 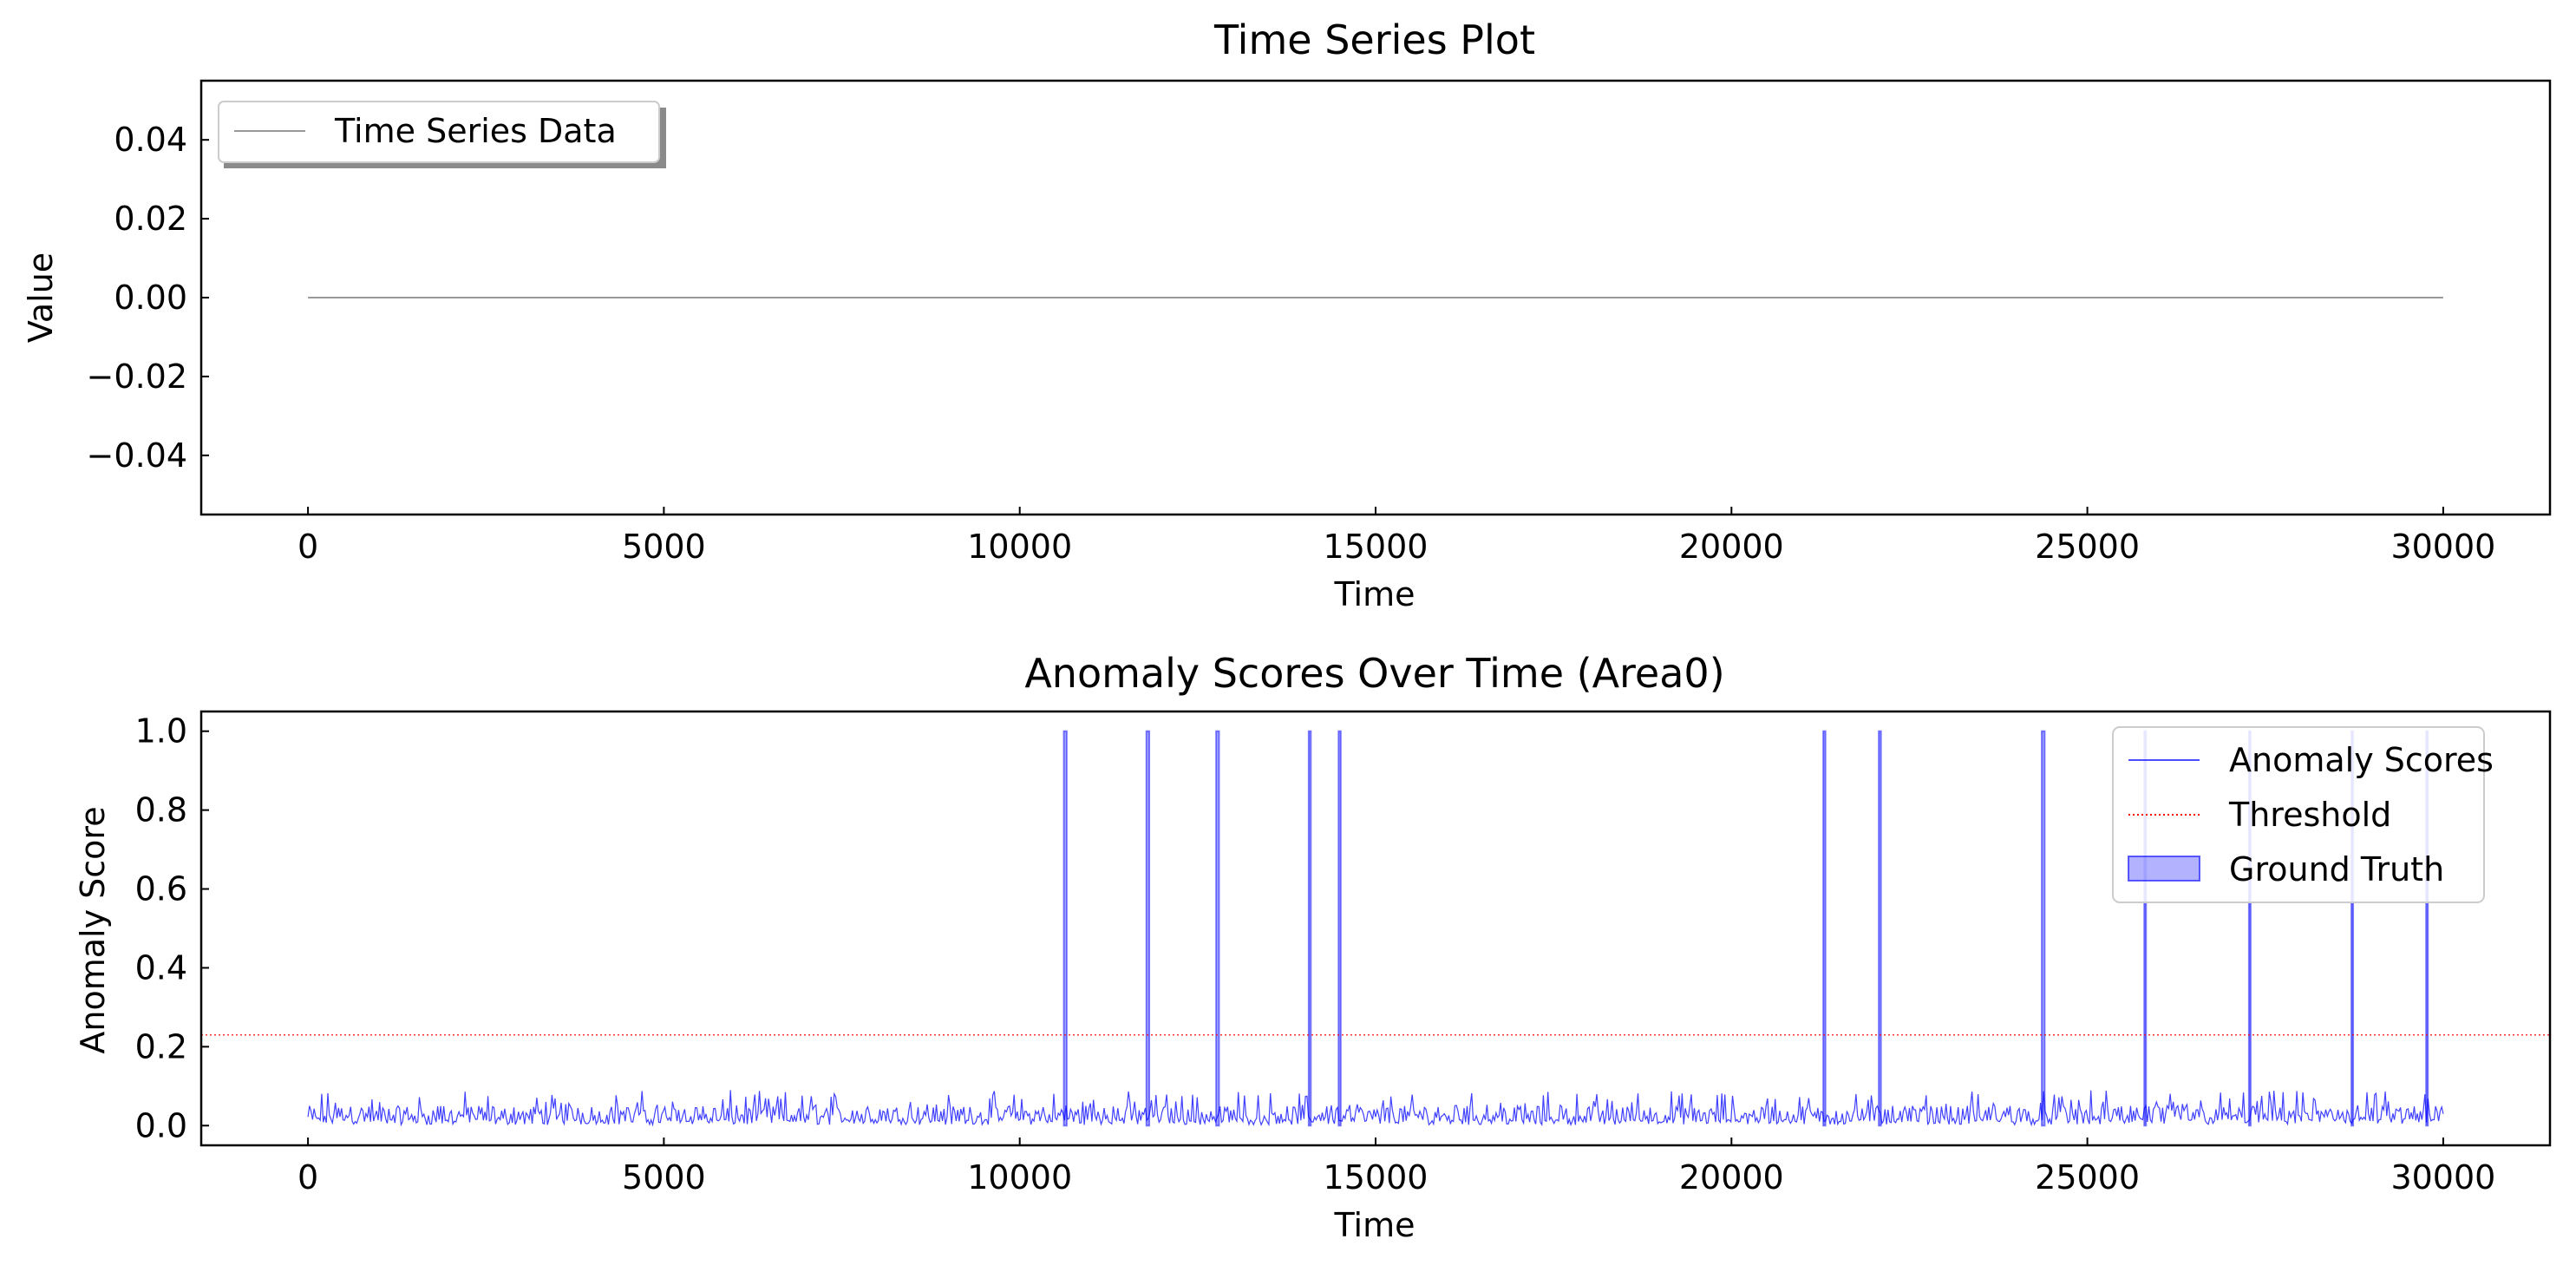 What do you see at coordinates (137, 455) in the screenshot?
I see `y-tick-label: −0.04` at bounding box center [137, 455].